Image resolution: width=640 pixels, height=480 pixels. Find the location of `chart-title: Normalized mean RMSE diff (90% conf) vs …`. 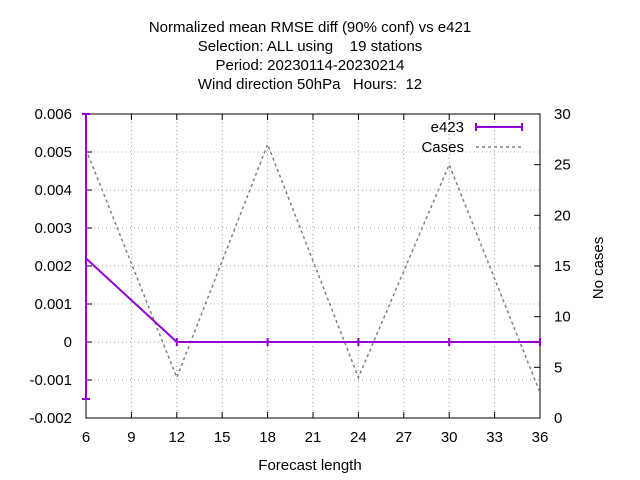

chart-title: Normalized mean RMSE diff (90% conf) vs … is located at coordinates (310, 56).